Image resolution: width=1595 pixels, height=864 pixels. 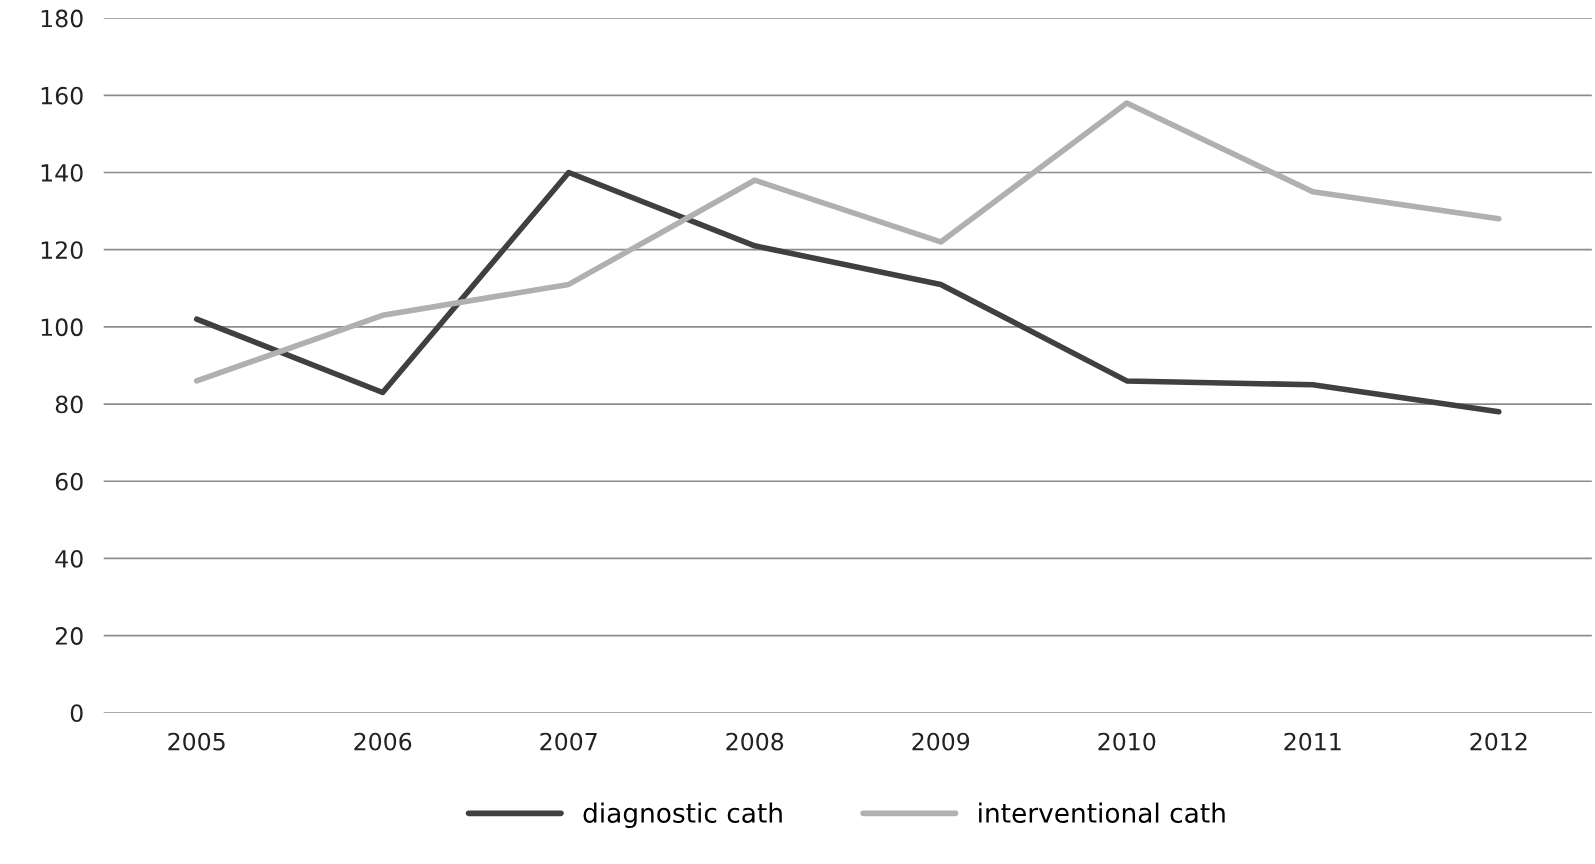 I want to click on y-tick-label: 0, so click(x=76, y=713).